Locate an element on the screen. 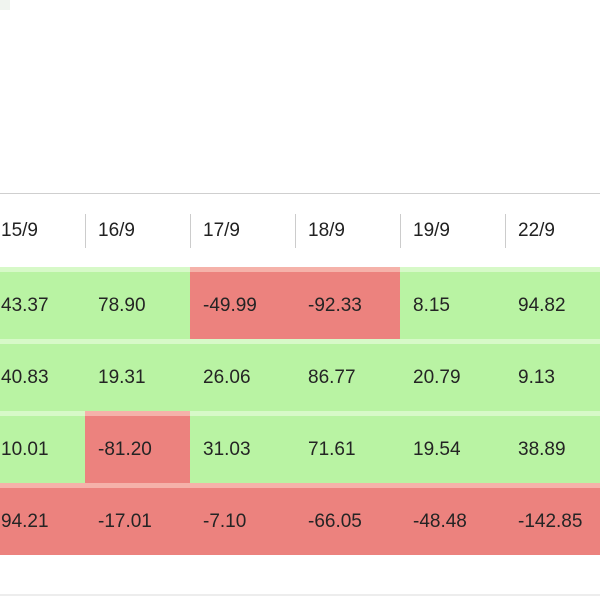 The image size is (600, 600). bottom-divider is located at coordinates (300, 595).